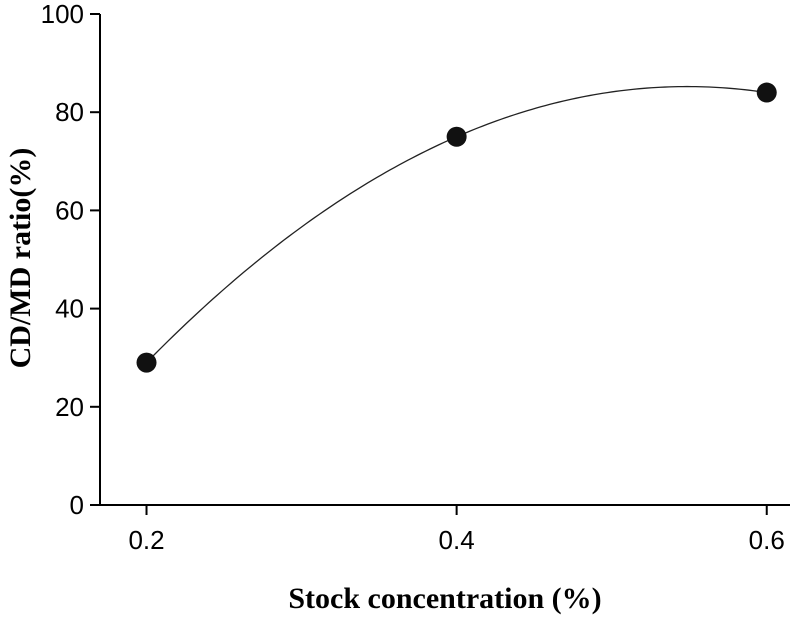  Describe the element at coordinates (767, 540) in the screenshot. I see `x-tick-label: 0.6` at that location.